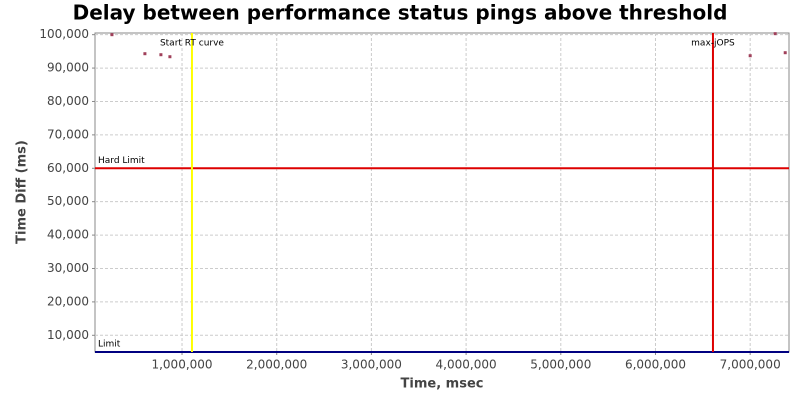 The image size is (800, 400). What do you see at coordinates (68, 168) in the screenshot?
I see `y-tick-label: 60,000` at bounding box center [68, 168].